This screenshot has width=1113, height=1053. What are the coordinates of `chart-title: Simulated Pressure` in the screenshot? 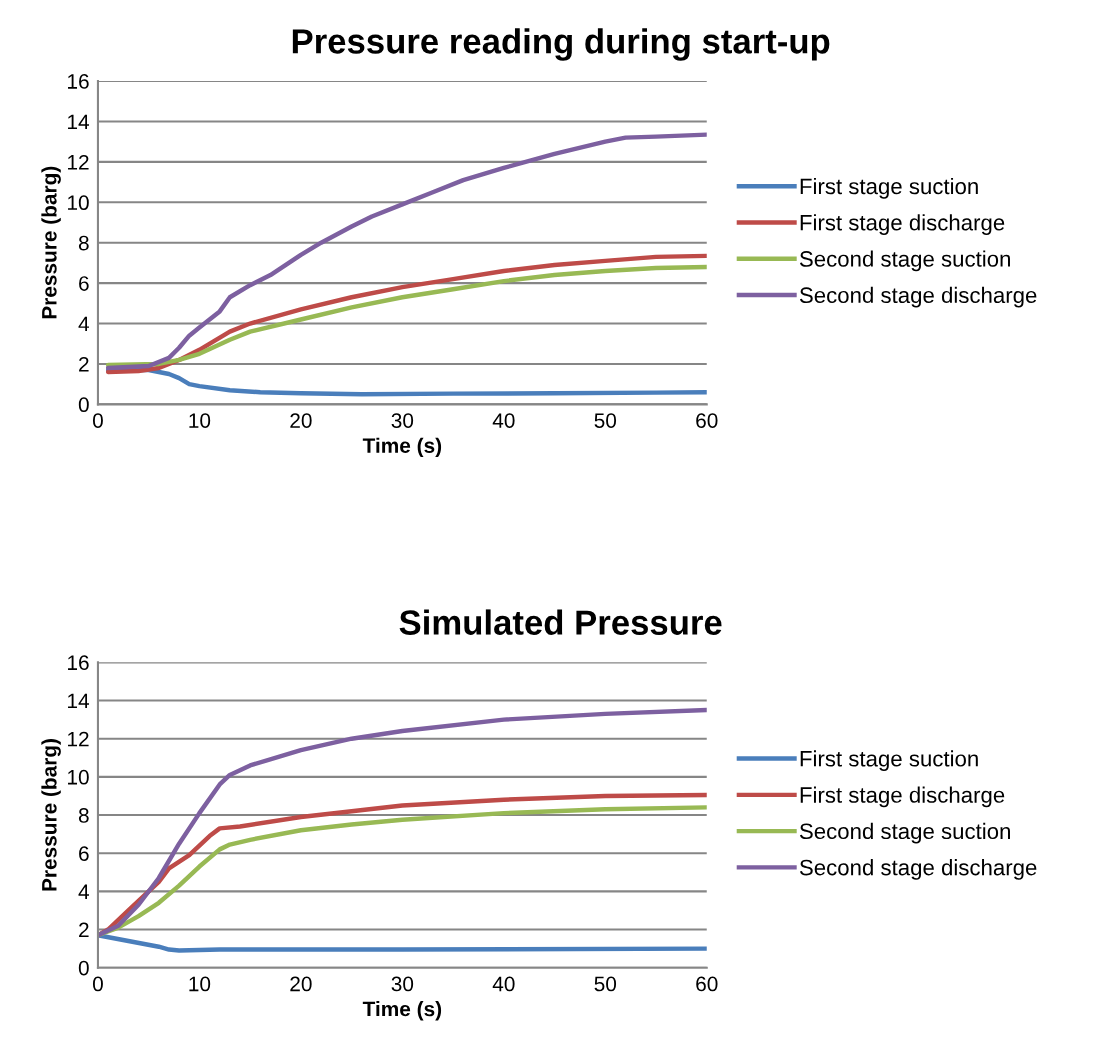 It's located at (560, 622).